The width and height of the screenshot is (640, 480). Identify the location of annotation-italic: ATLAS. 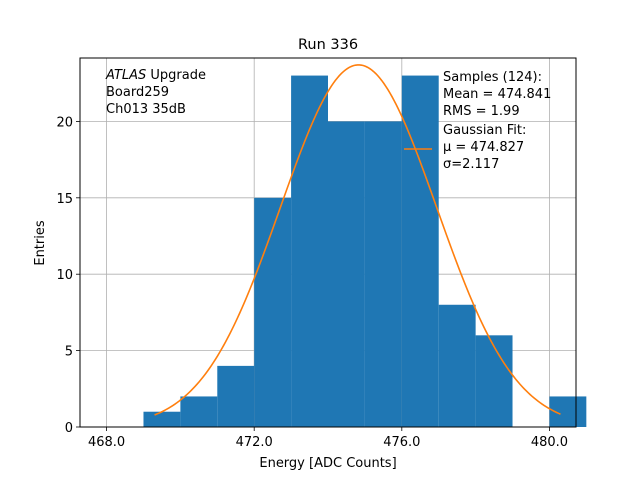
(125, 75).